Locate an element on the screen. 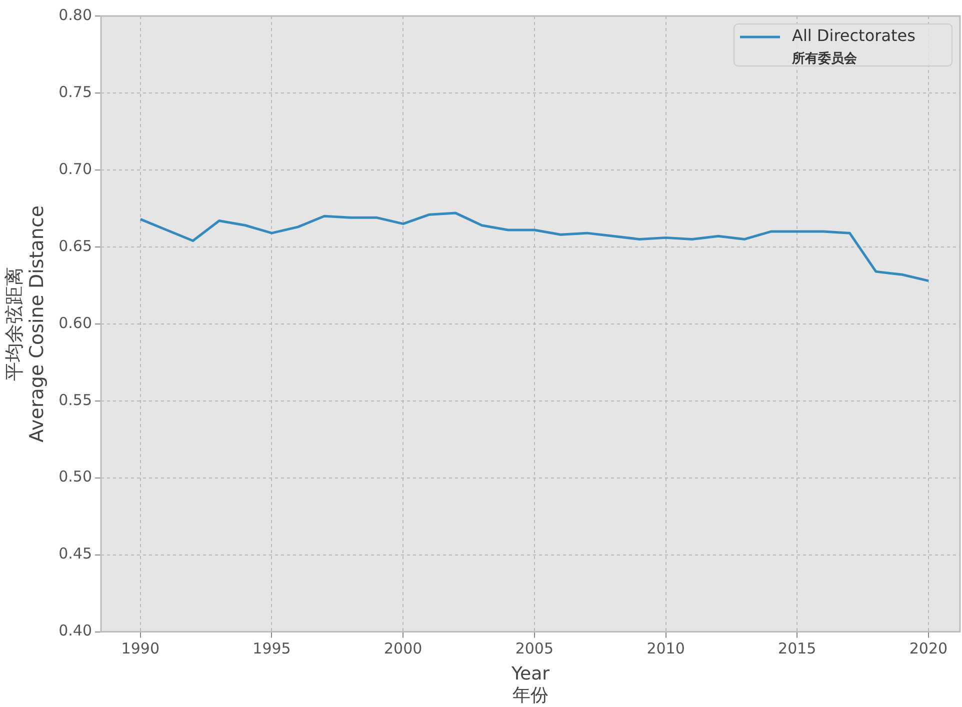 This screenshot has height=707, width=962. y-tick-label: 0.45 is located at coordinates (75, 553).